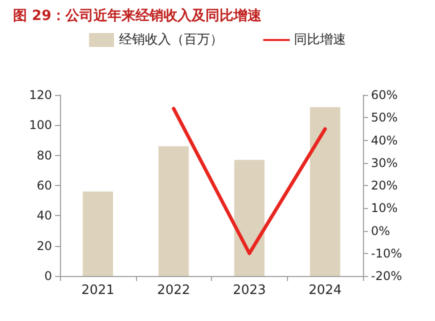 The width and height of the screenshot is (435, 321). What do you see at coordinates (325, 290) in the screenshot?
I see `x-tick-label: 2024` at bounding box center [325, 290].